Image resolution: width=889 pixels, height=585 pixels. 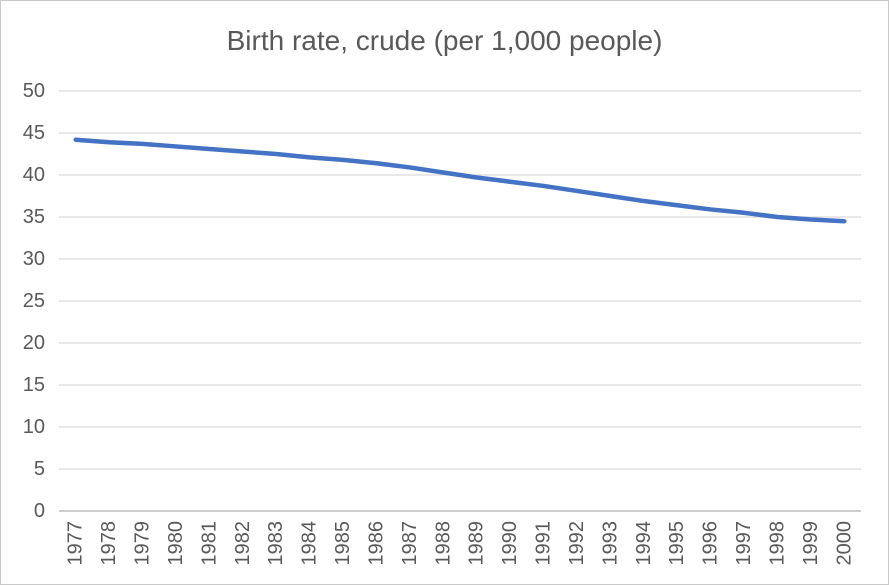 What do you see at coordinates (39, 511) in the screenshot?
I see `y-tick-label: 0` at bounding box center [39, 511].